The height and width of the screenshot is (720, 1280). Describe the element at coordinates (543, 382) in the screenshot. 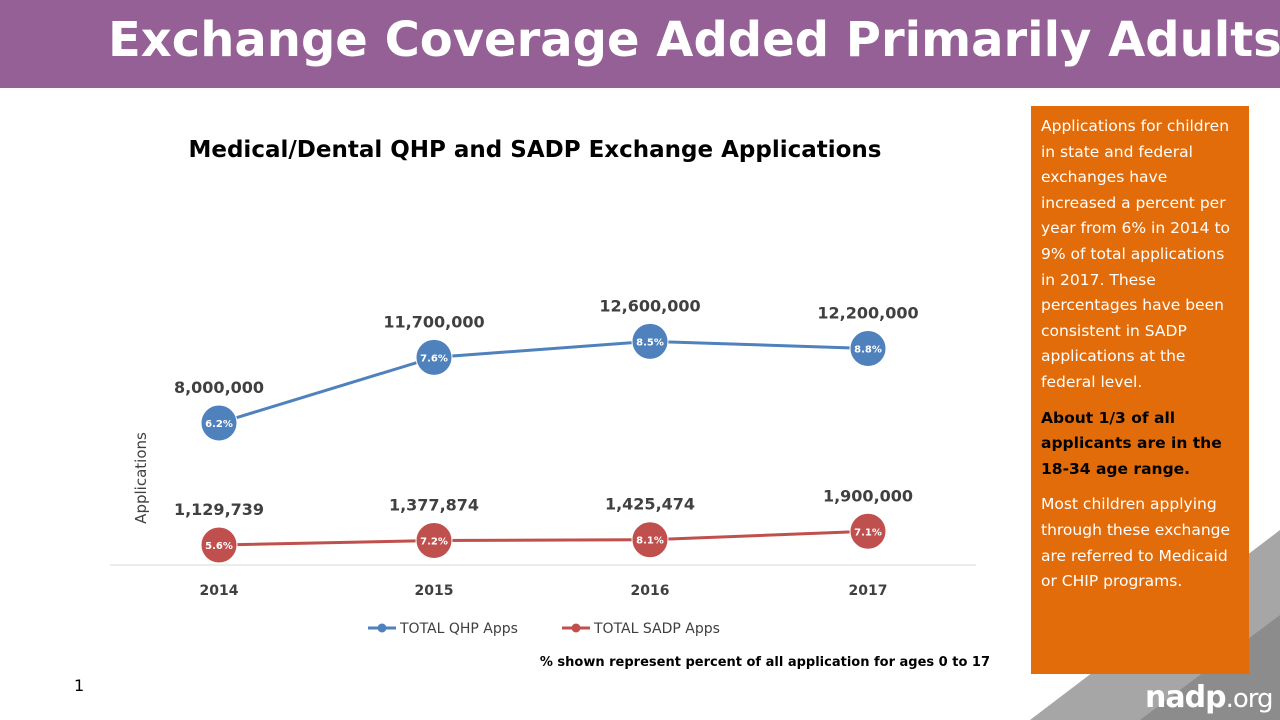

I see `series-line-qhp` at that location.